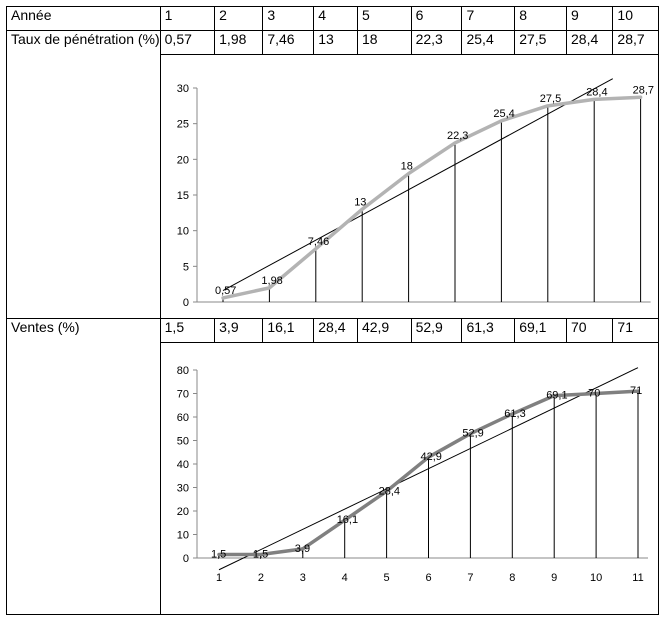 Image resolution: width=659 pixels, height=618 pixels. I want to click on sales-cell: 3,9, so click(239, 330).